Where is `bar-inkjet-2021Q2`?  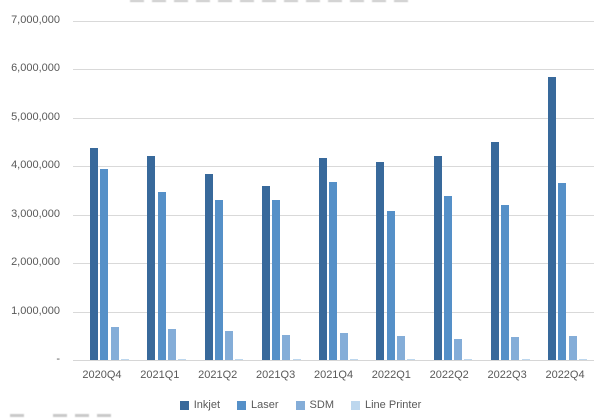 bar-inkjet-2021Q2 is located at coordinates (208, 267).